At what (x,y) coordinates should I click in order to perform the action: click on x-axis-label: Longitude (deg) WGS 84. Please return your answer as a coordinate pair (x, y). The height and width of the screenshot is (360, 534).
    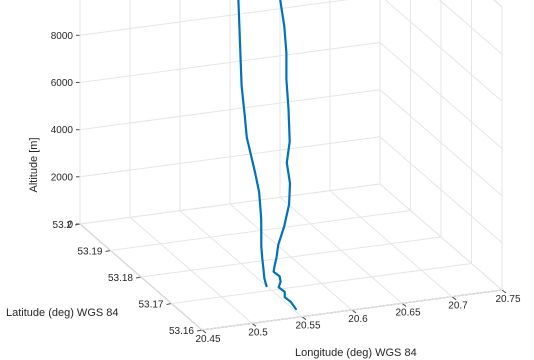
    Looking at the image, I should click on (356, 353).